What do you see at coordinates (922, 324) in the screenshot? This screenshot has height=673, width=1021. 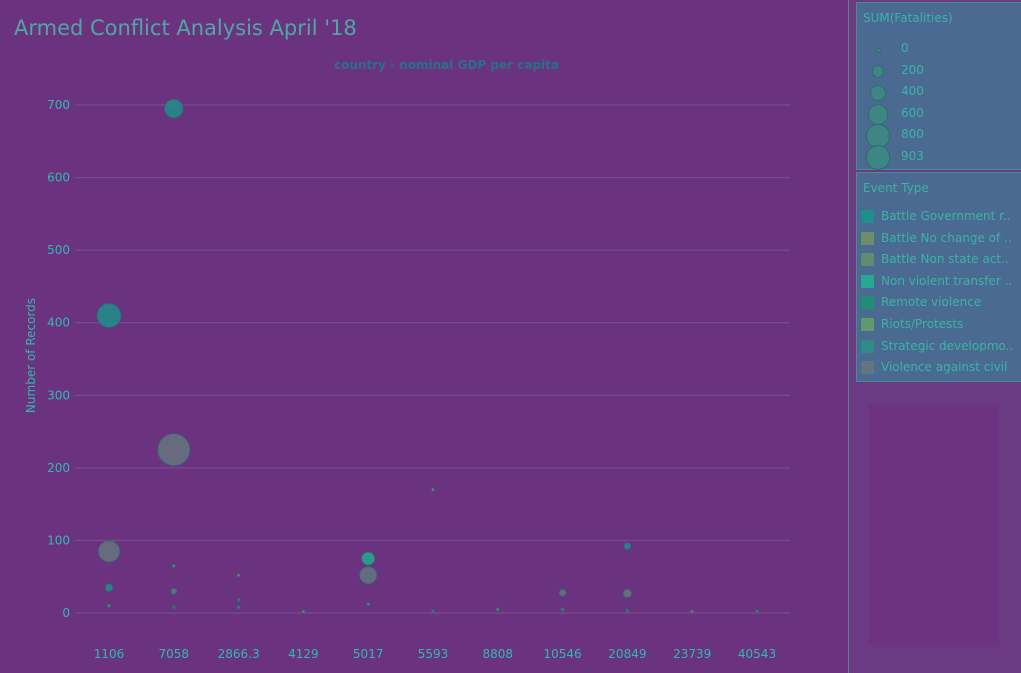 I see `color-legend-label: Riots/Protests` at bounding box center [922, 324].